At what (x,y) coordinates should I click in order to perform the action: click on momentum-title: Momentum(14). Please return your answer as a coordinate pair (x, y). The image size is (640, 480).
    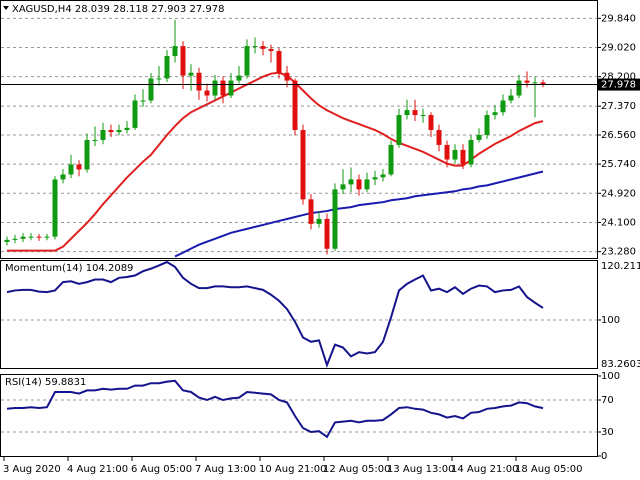
    Looking at the image, I should click on (44, 268).